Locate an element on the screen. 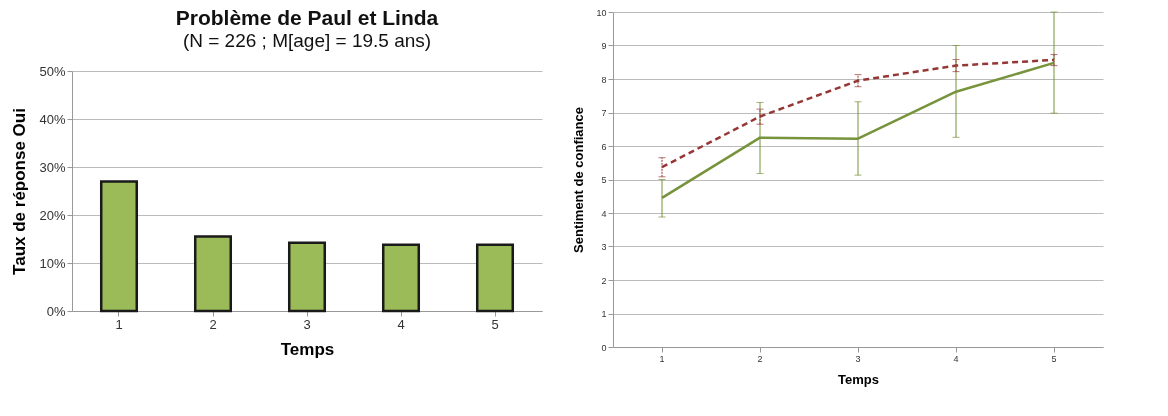 This screenshot has height=416, width=1168. y-tick-label: 1 is located at coordinates (604, 314).